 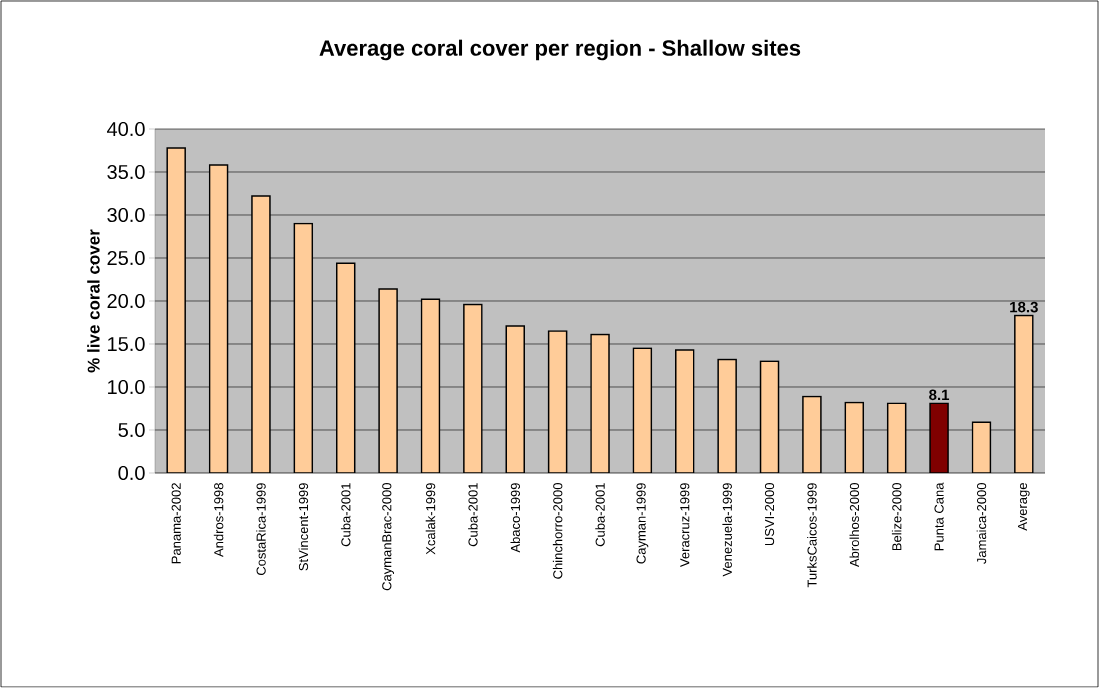 What do you see at coordinates (854, 525) in the screenshot?
I see `x-tick-label: Abrolhos-2000` at bounding box center [854, 525].